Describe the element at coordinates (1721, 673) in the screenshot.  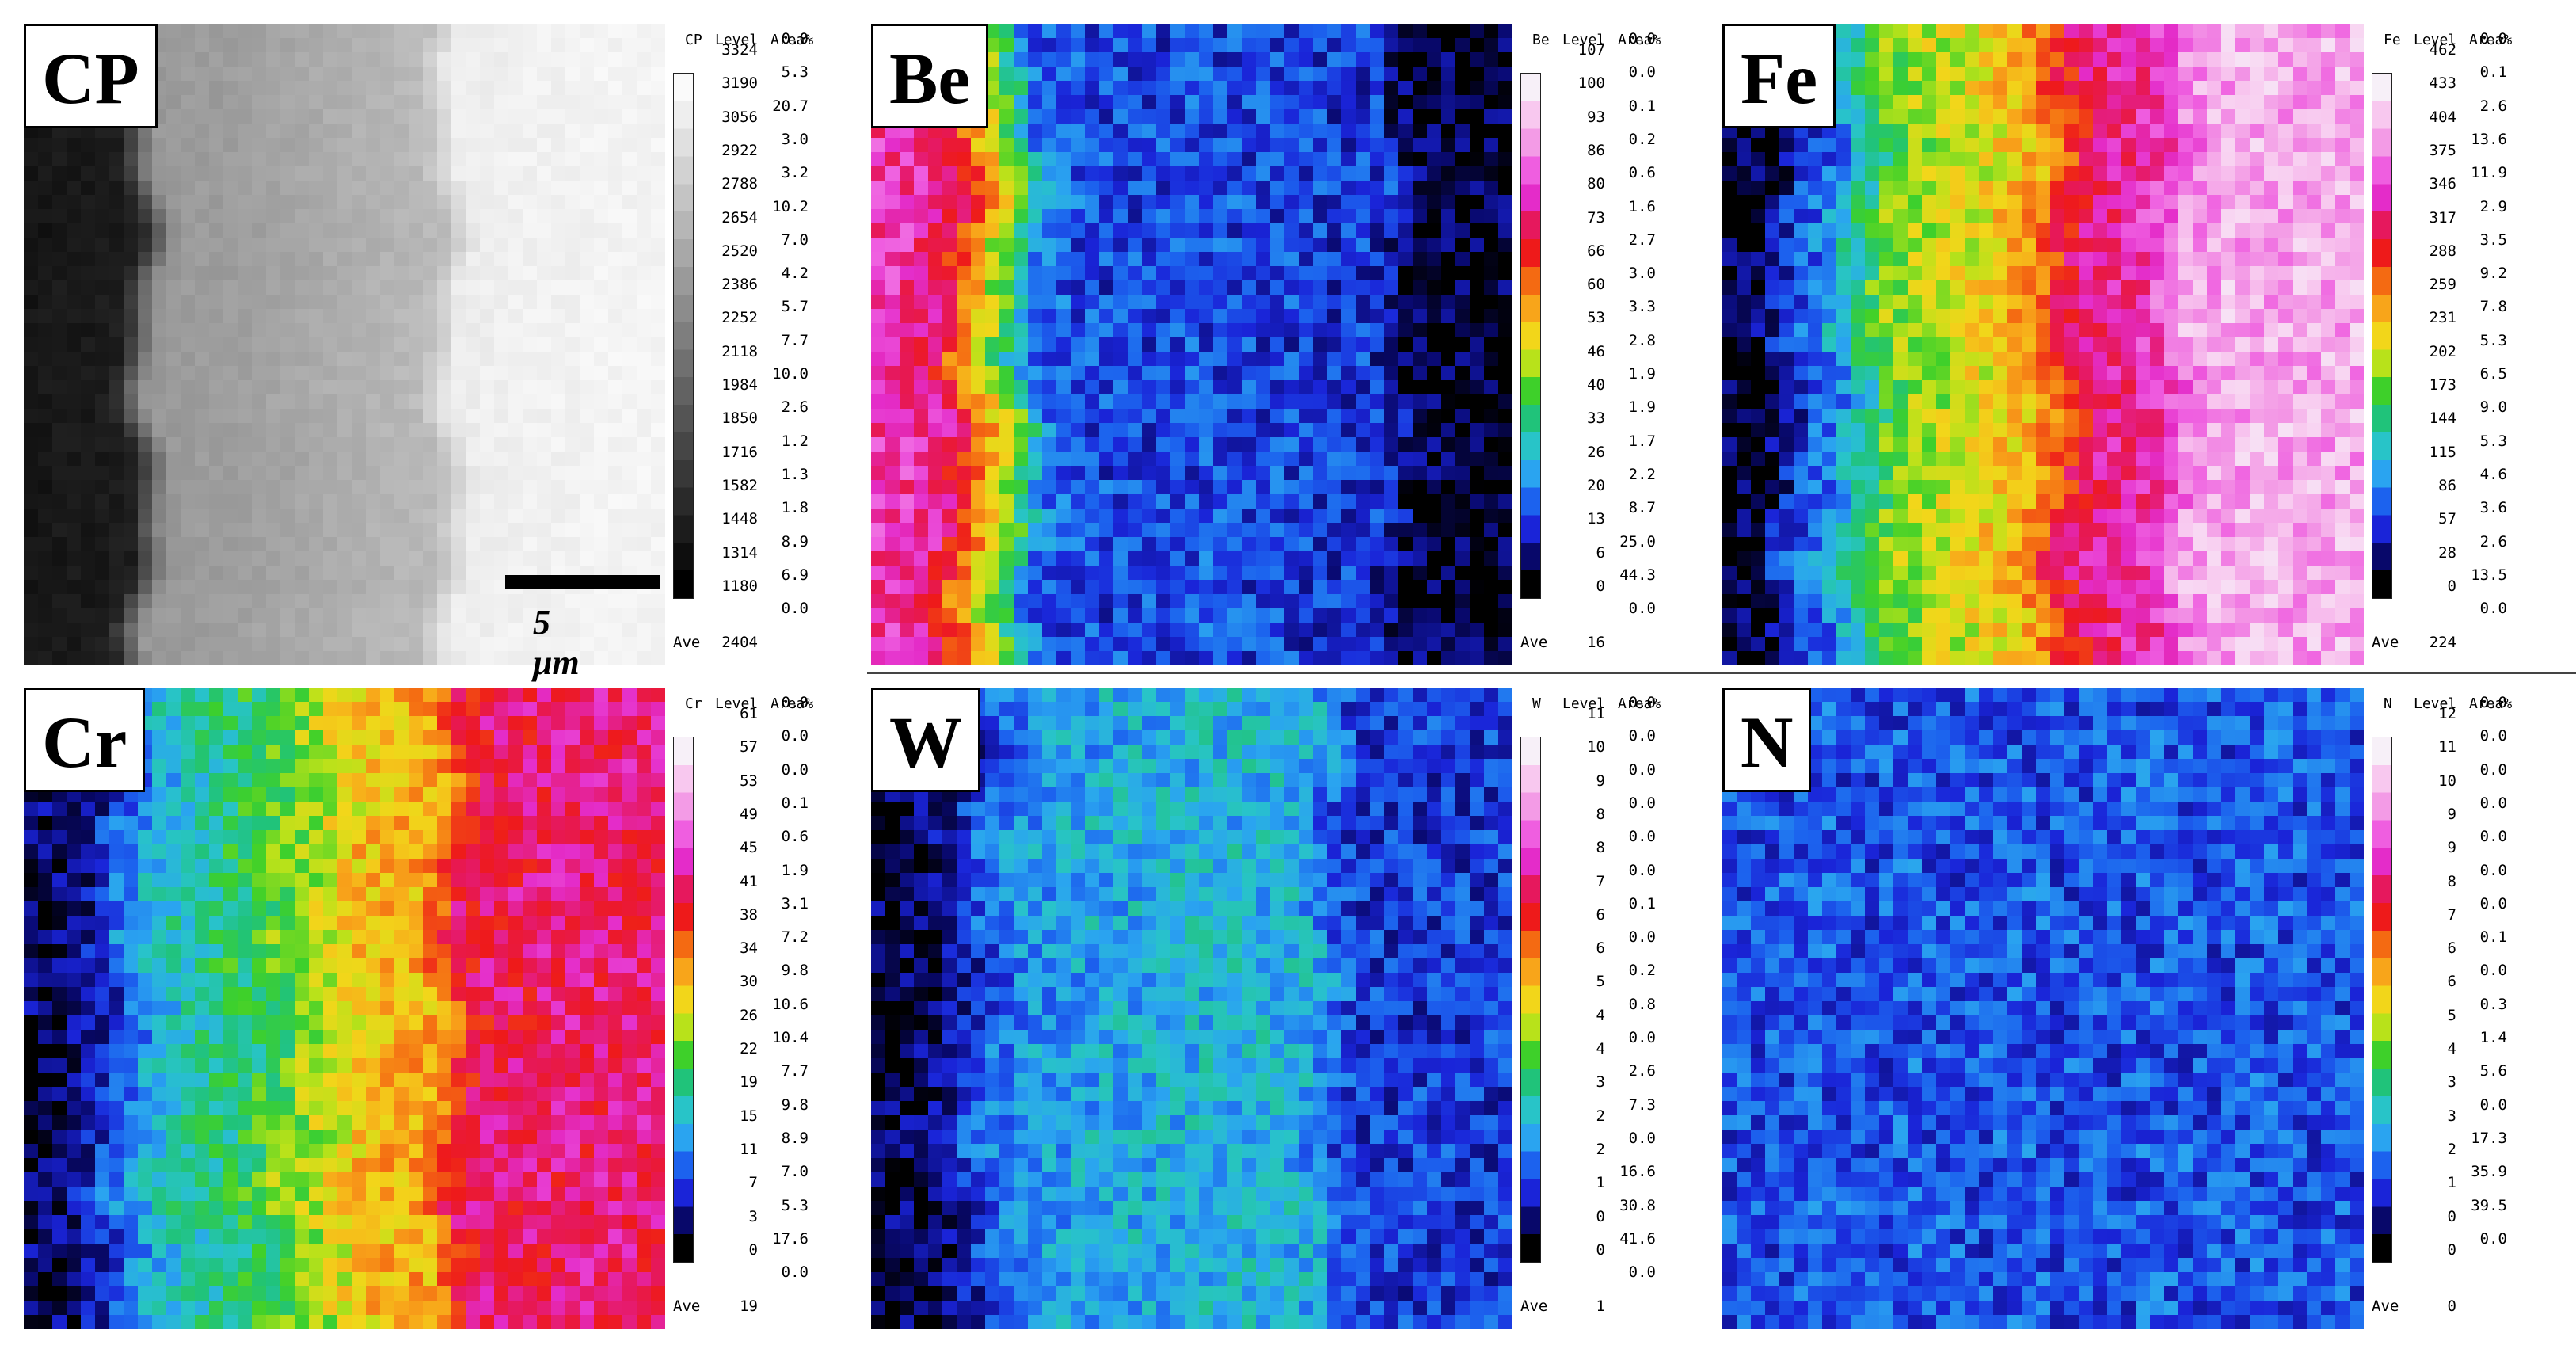
I see `row-divider` at that location.